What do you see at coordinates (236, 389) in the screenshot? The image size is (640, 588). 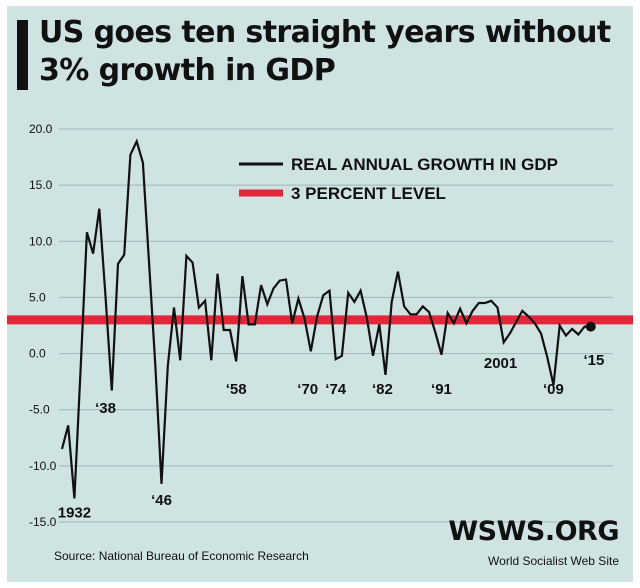 I see `year-annotation: ‘58` at bounding box center [236, 389].